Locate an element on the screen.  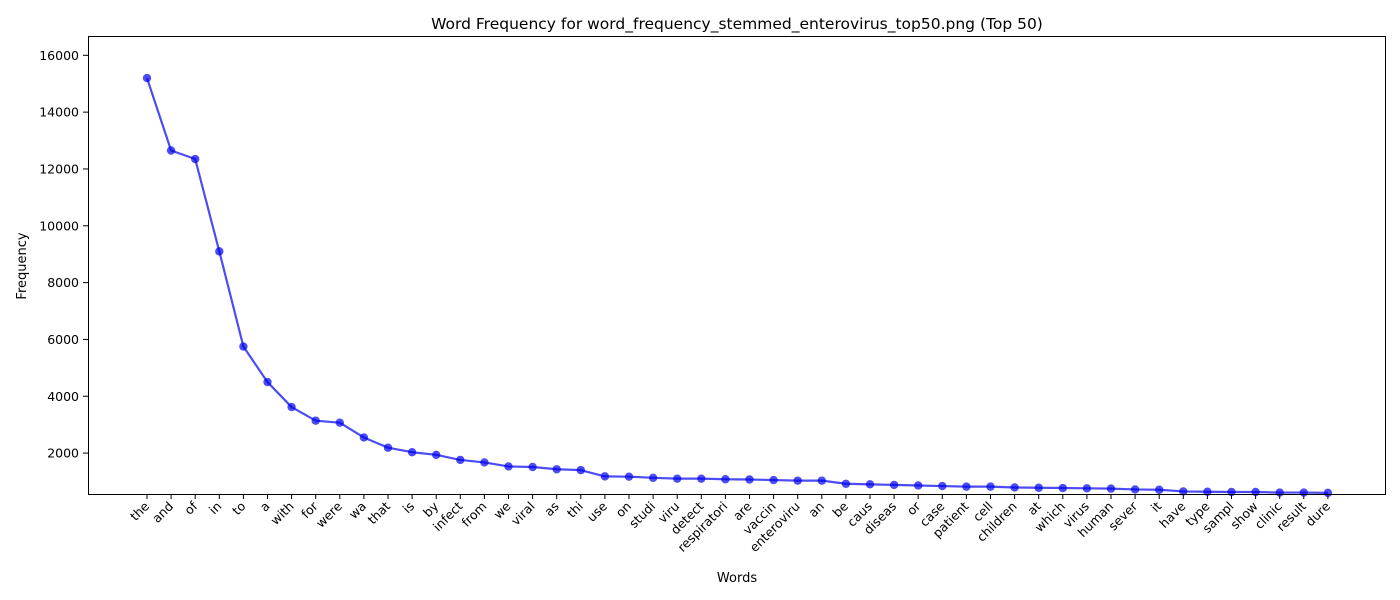
x-tick-label: from is located at coordinates (473, 514).